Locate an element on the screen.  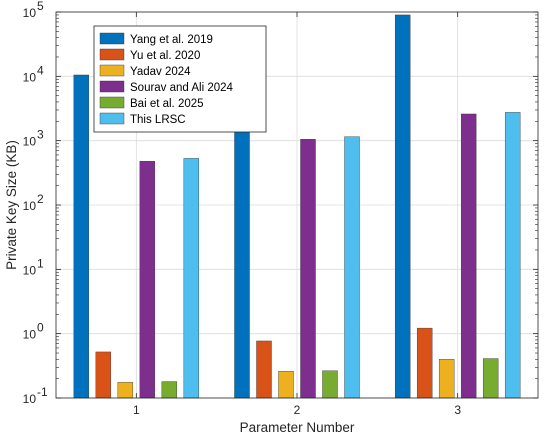
legend-entry: Sourav and Ali 2024 is located at coordinates (182, 88).